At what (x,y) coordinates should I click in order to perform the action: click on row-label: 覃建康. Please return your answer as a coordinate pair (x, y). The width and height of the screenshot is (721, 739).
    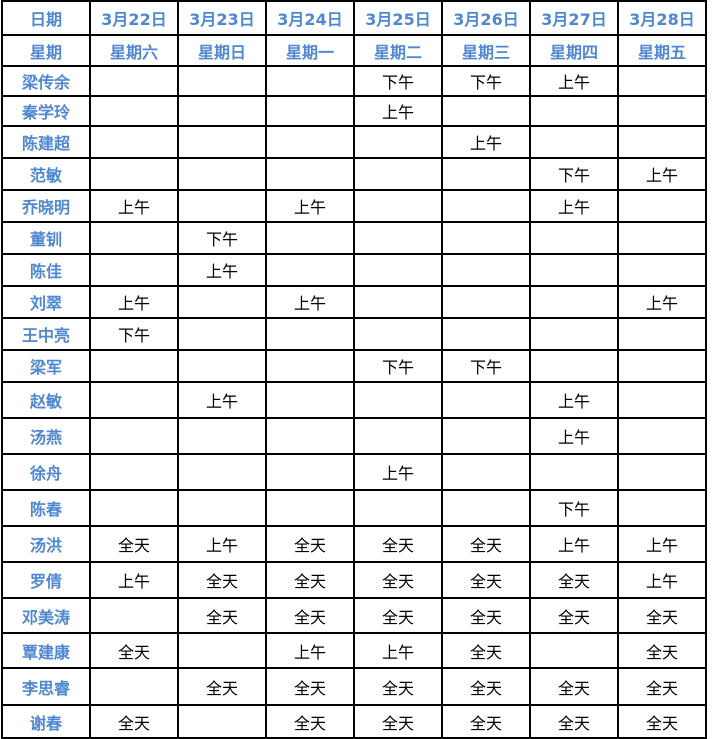
    Looking at the image, I should click on (46, 650).